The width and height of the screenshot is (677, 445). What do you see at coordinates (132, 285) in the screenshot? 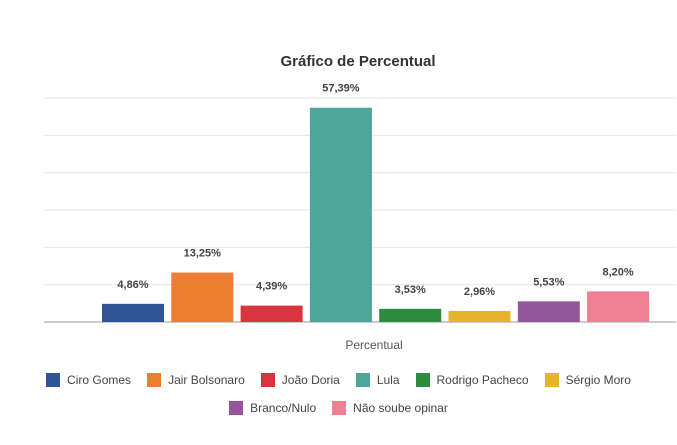
I see `data-label-1: 4,86%` at bounding box center [132, 285].